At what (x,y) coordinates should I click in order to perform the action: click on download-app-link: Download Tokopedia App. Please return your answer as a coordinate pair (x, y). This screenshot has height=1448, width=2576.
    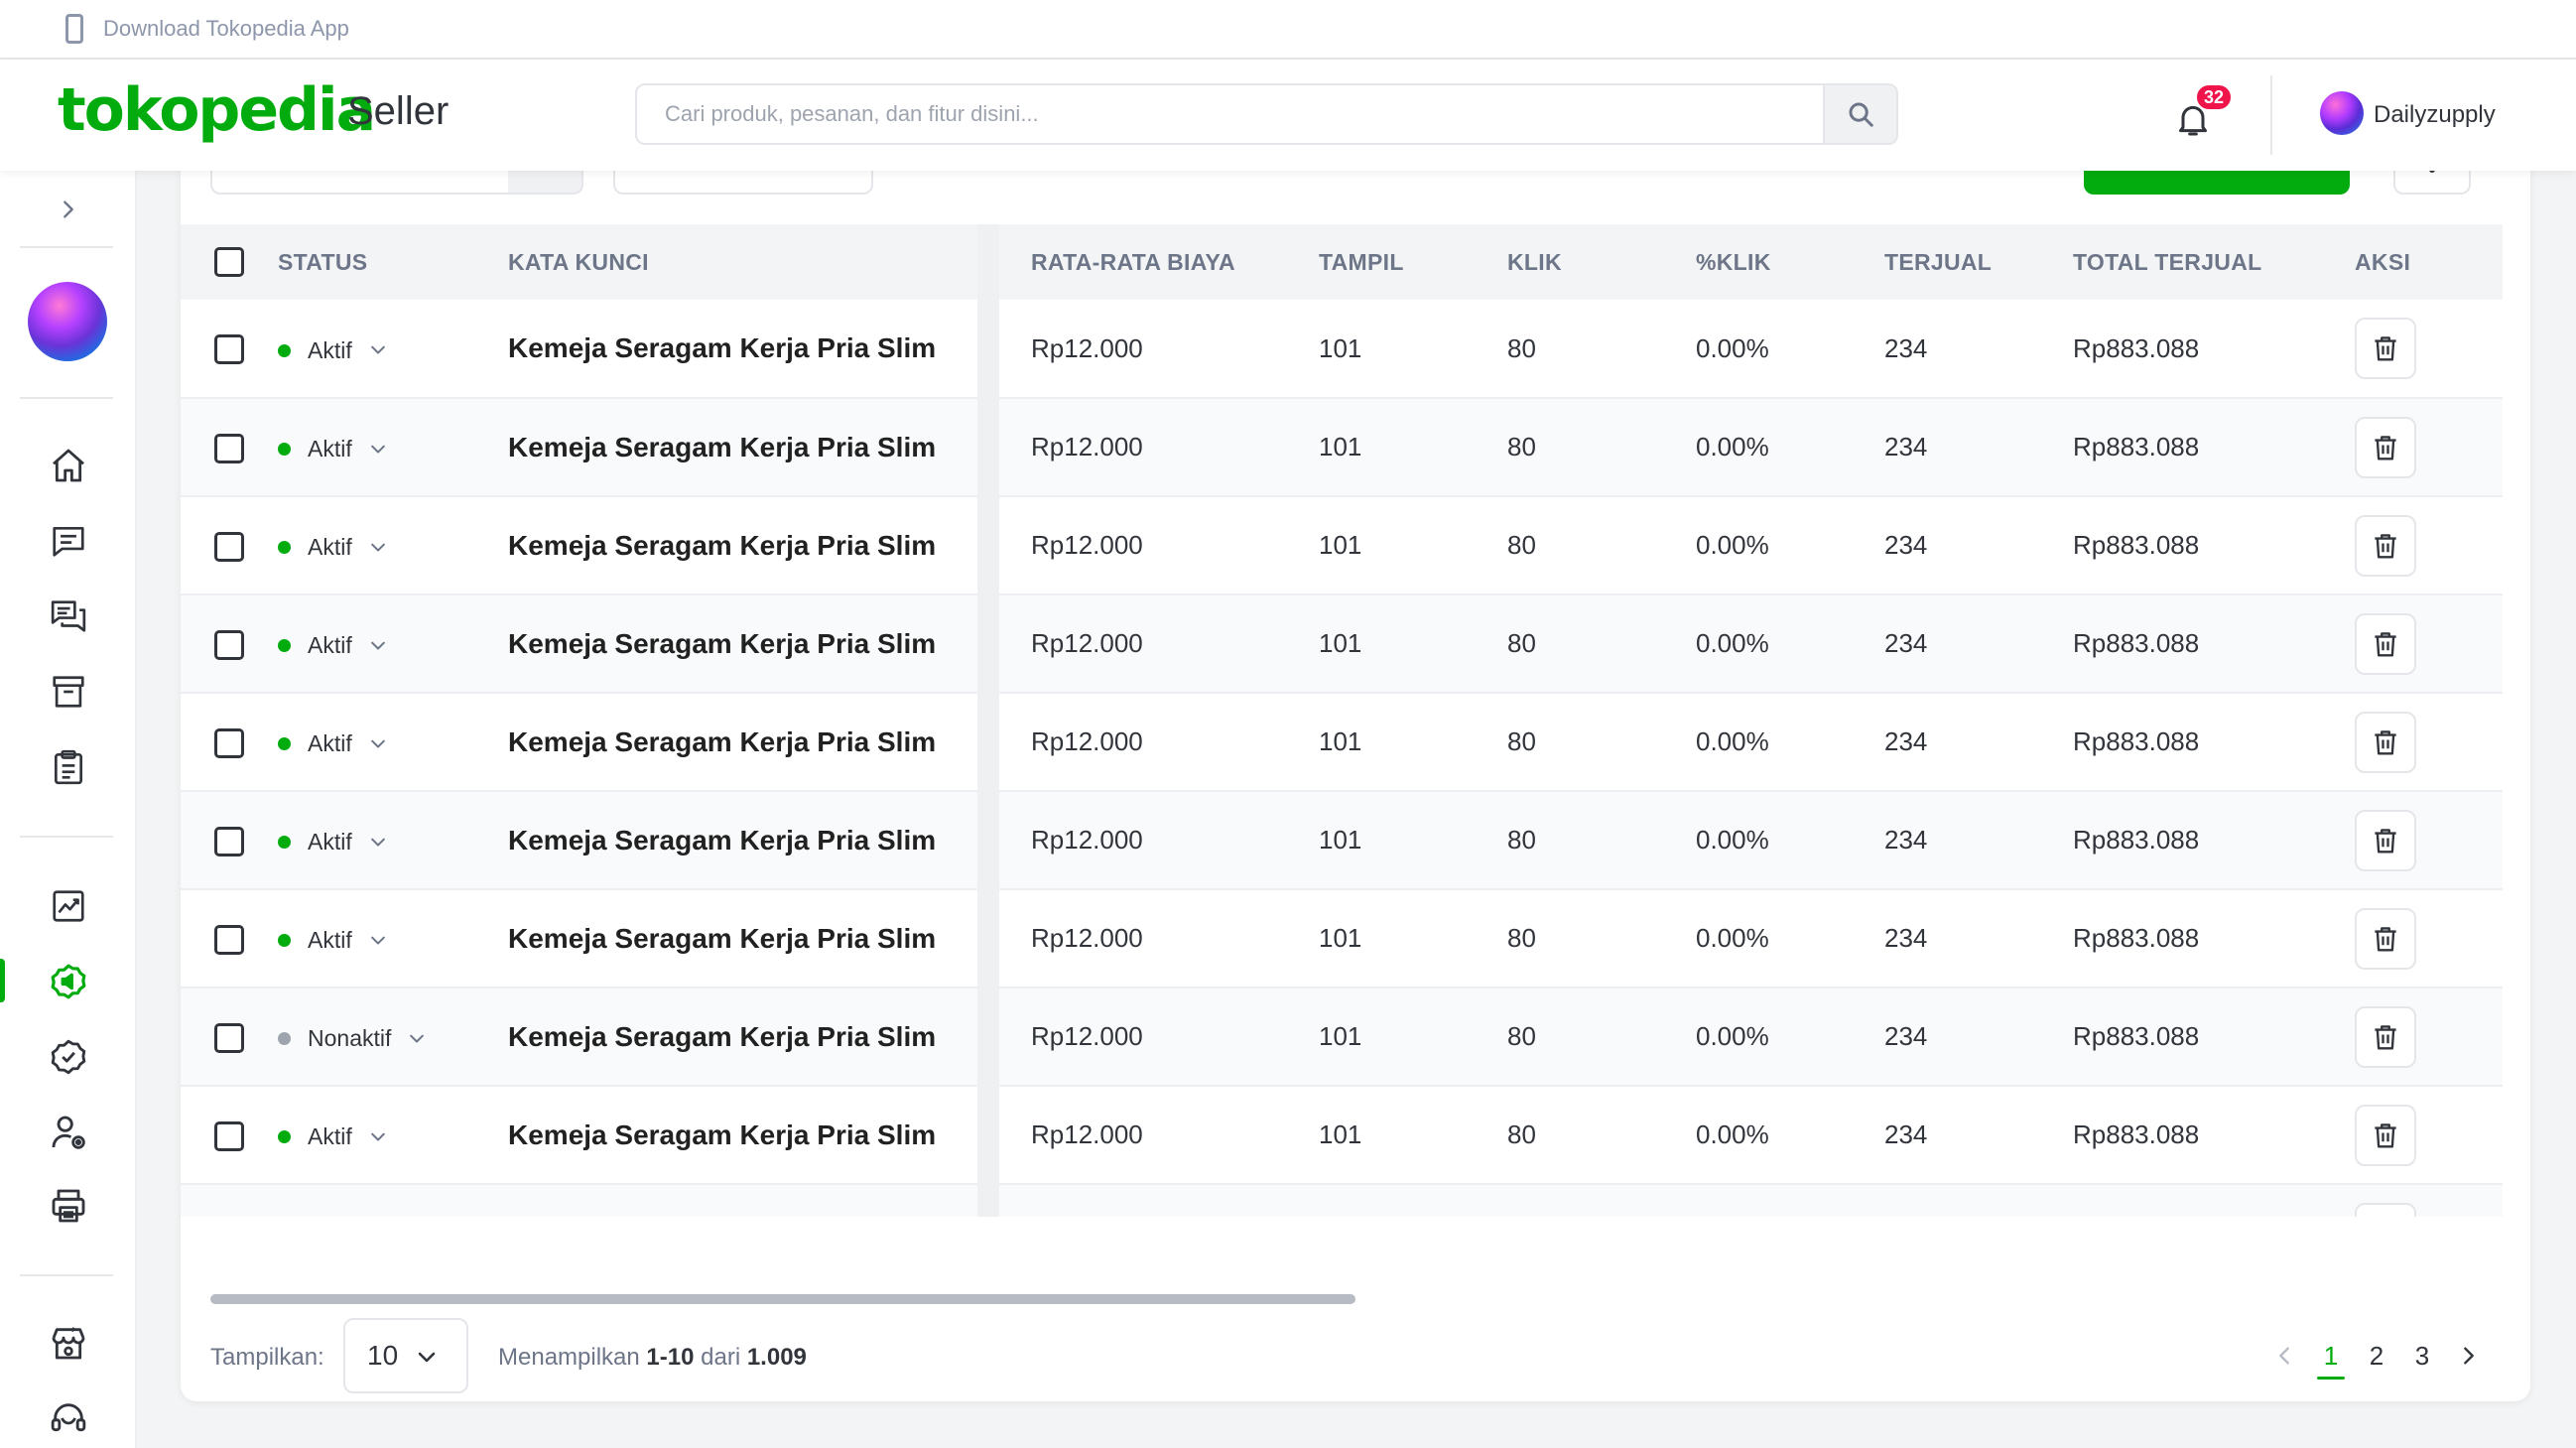
    Looking at the image, I should click on (226, 28).